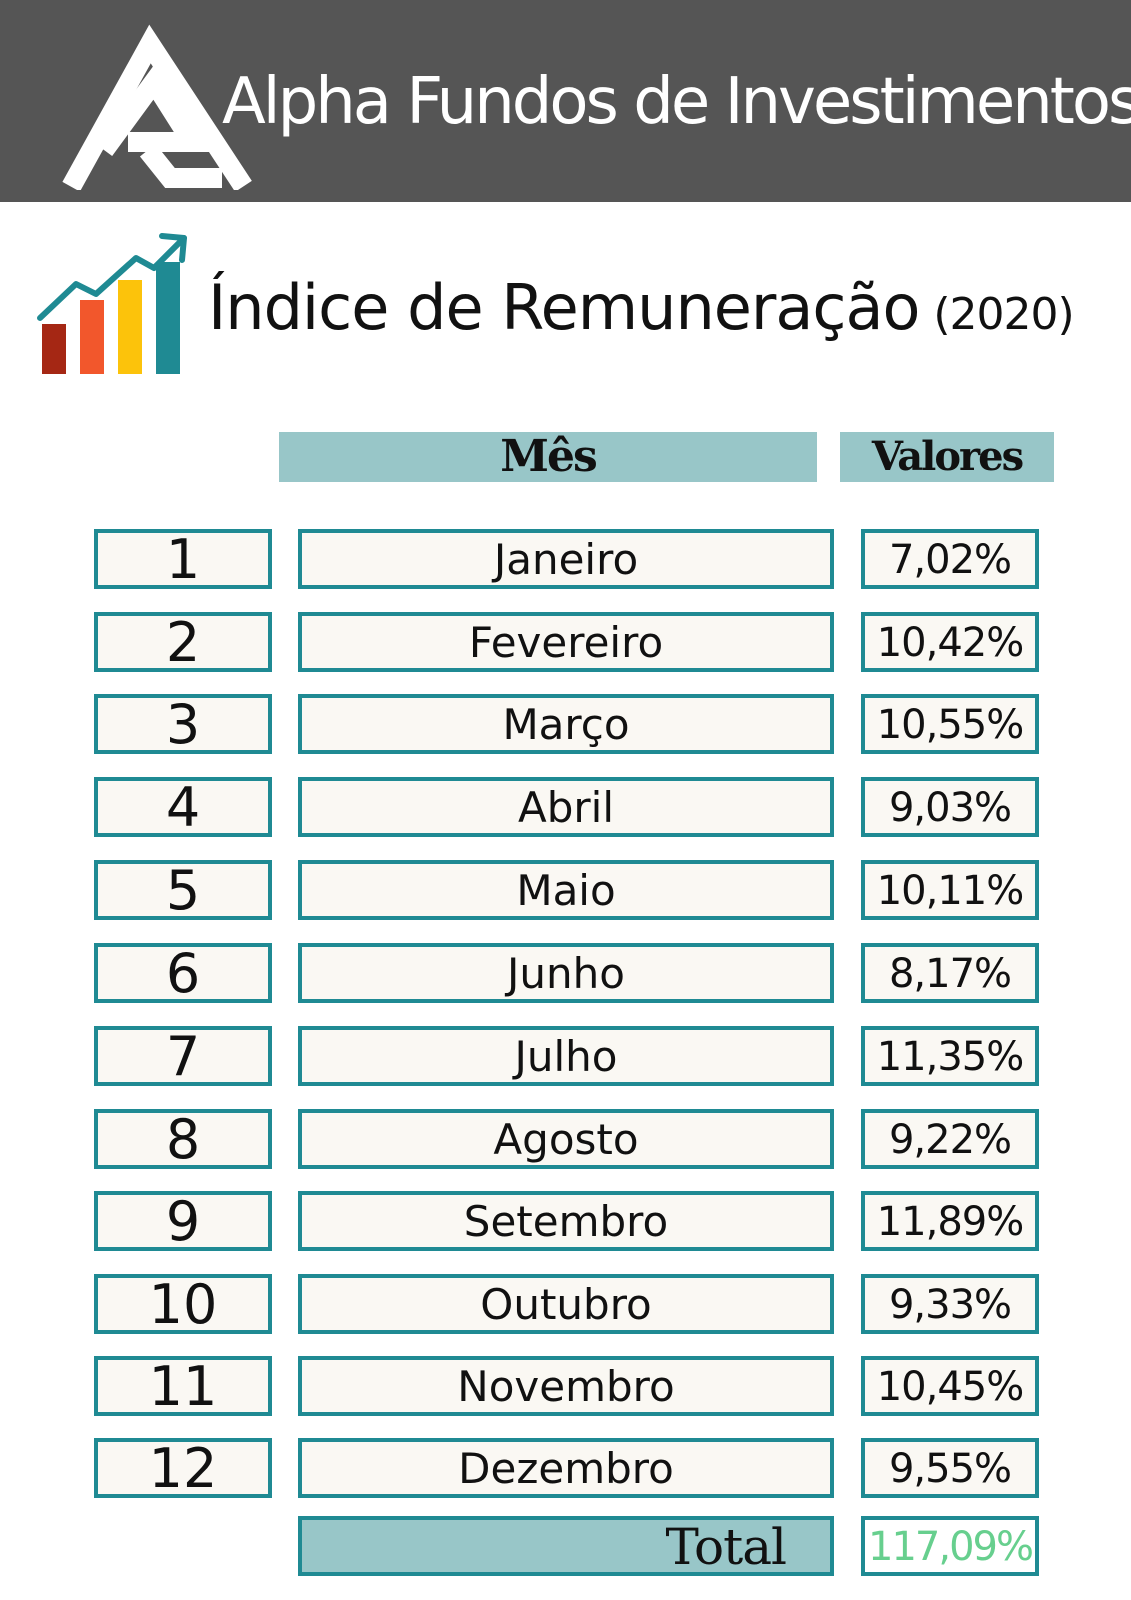 The height and width of the screenshot is (1600, 1131). What do you see at coordinates (157, 107) in the screenshot?
I see `triangle-logo-icon` at bounding box center [157, 107].